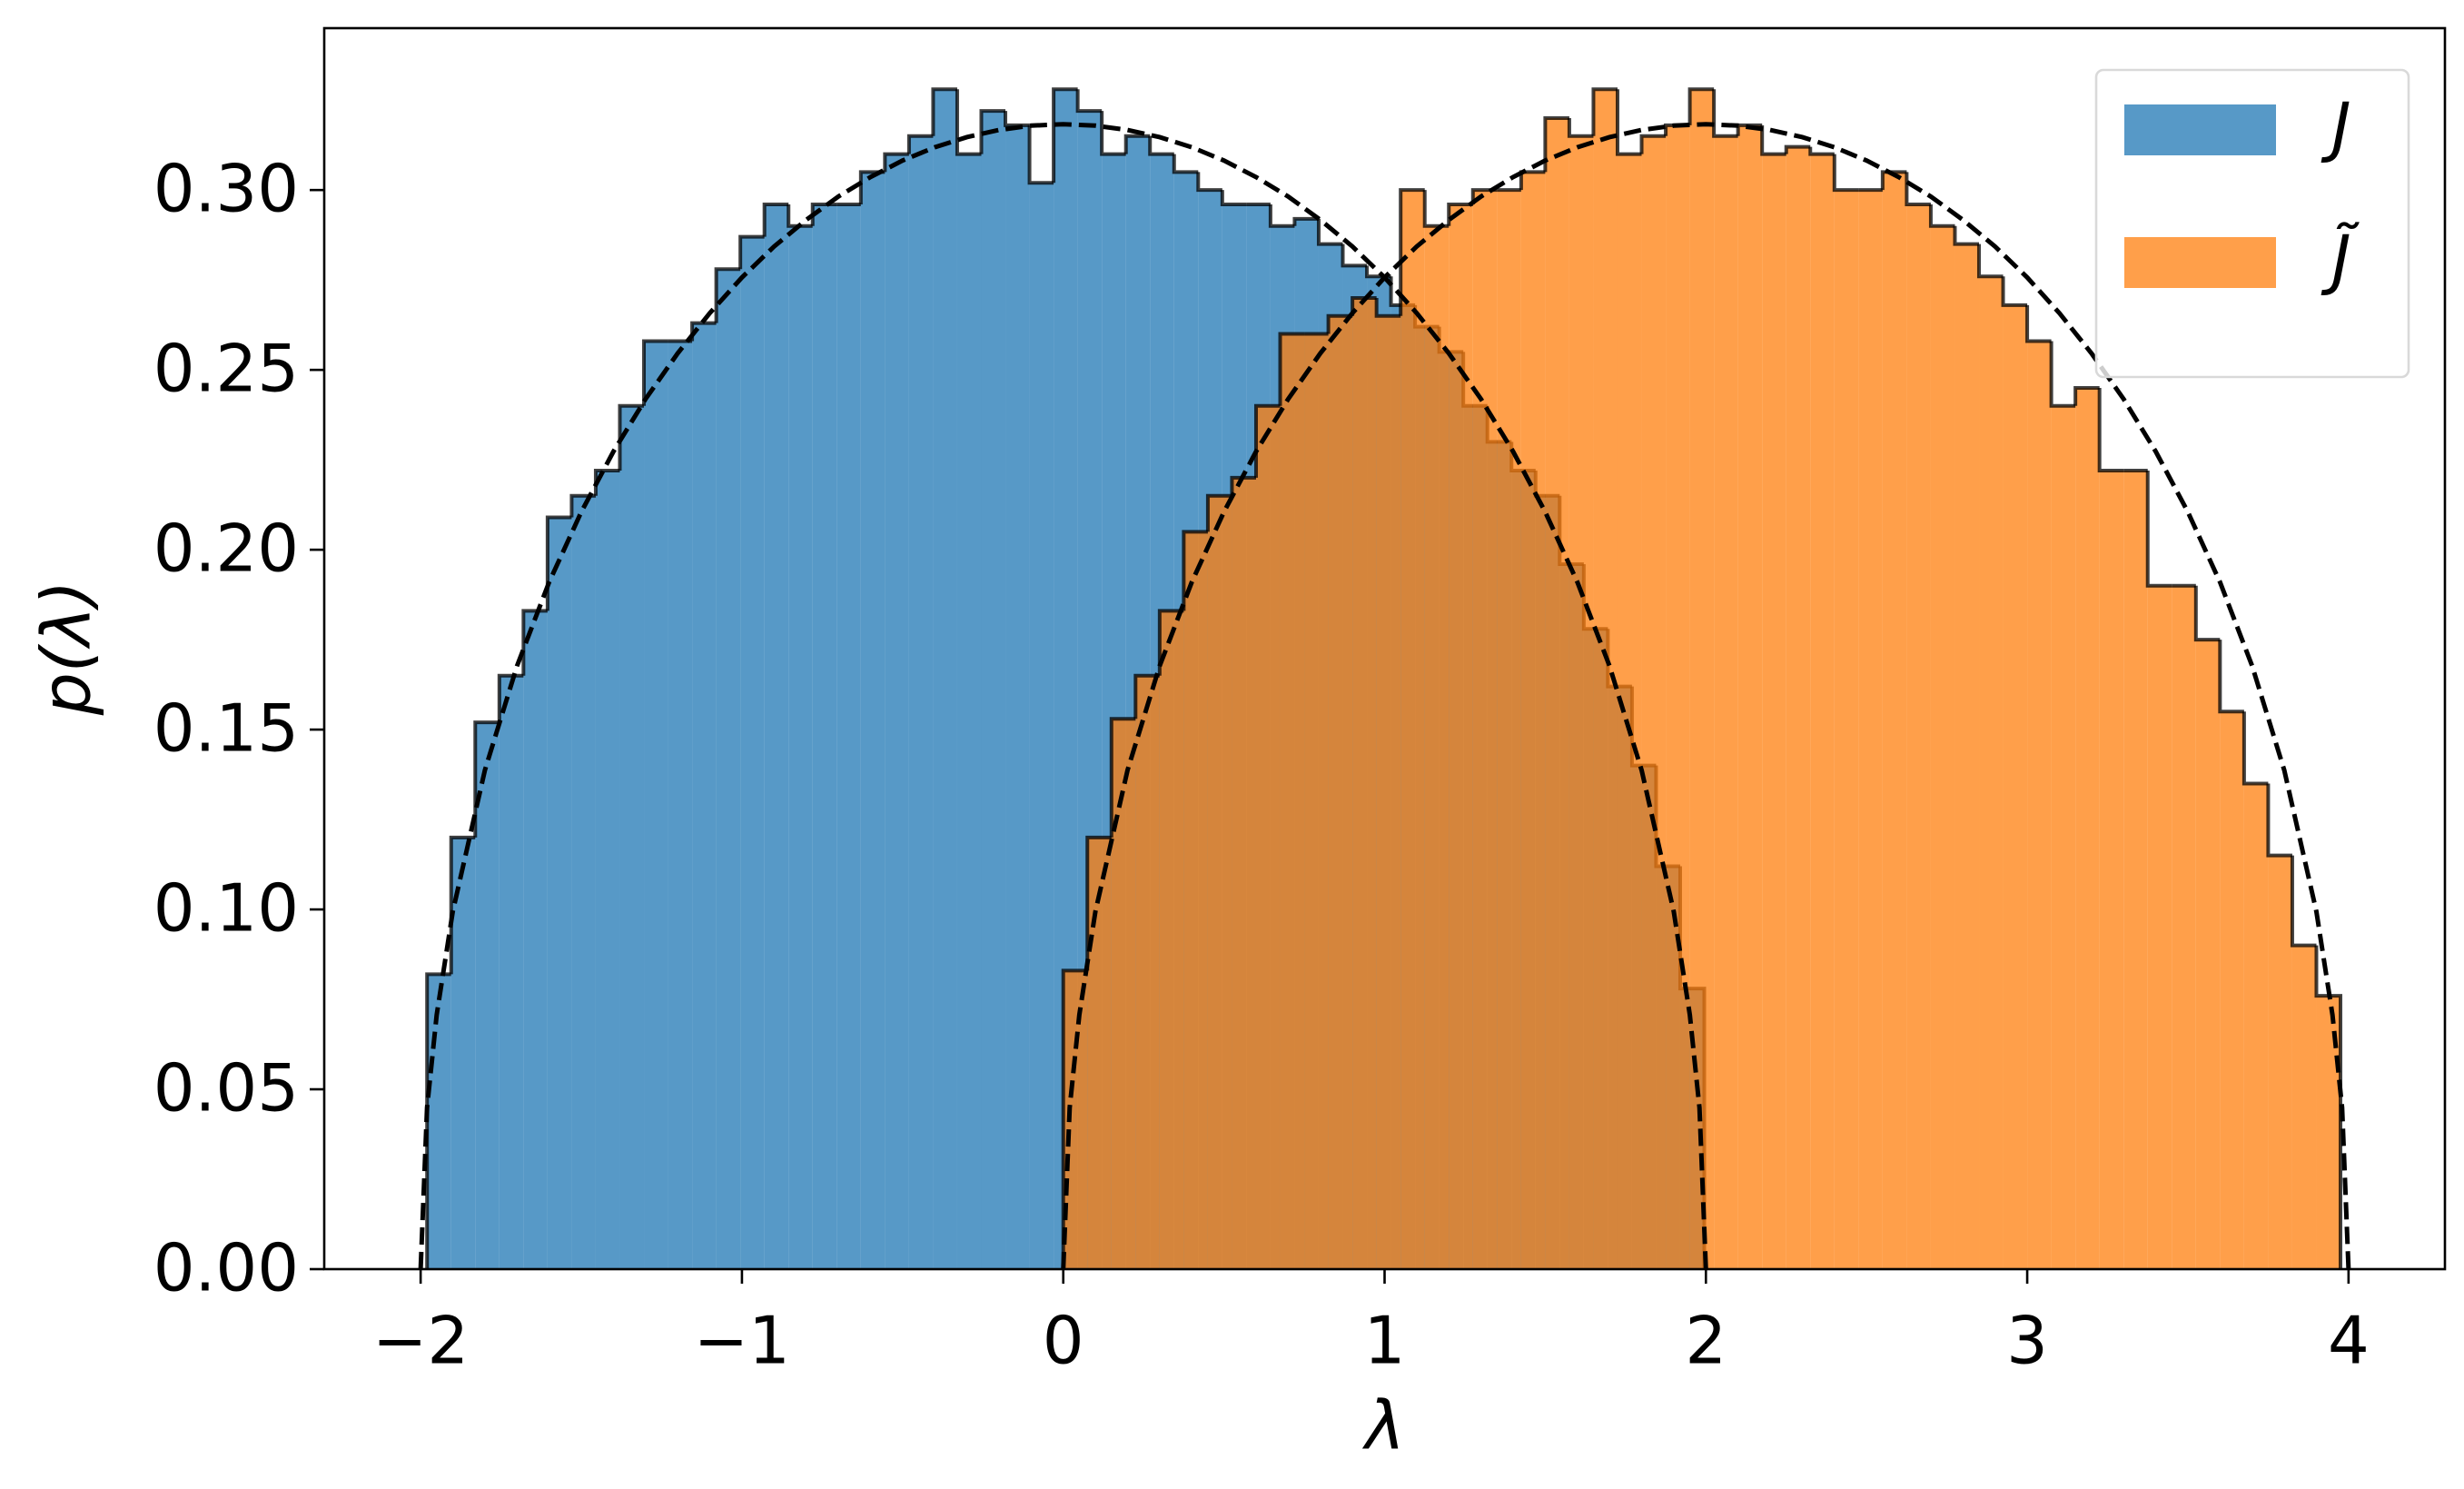 This screenshot has height=1489, width=2464. What do you see at coordinates (1385, 1341) in the screenshot?
I see `x-tick-label: 1` at bounding box center [1385, 1341].